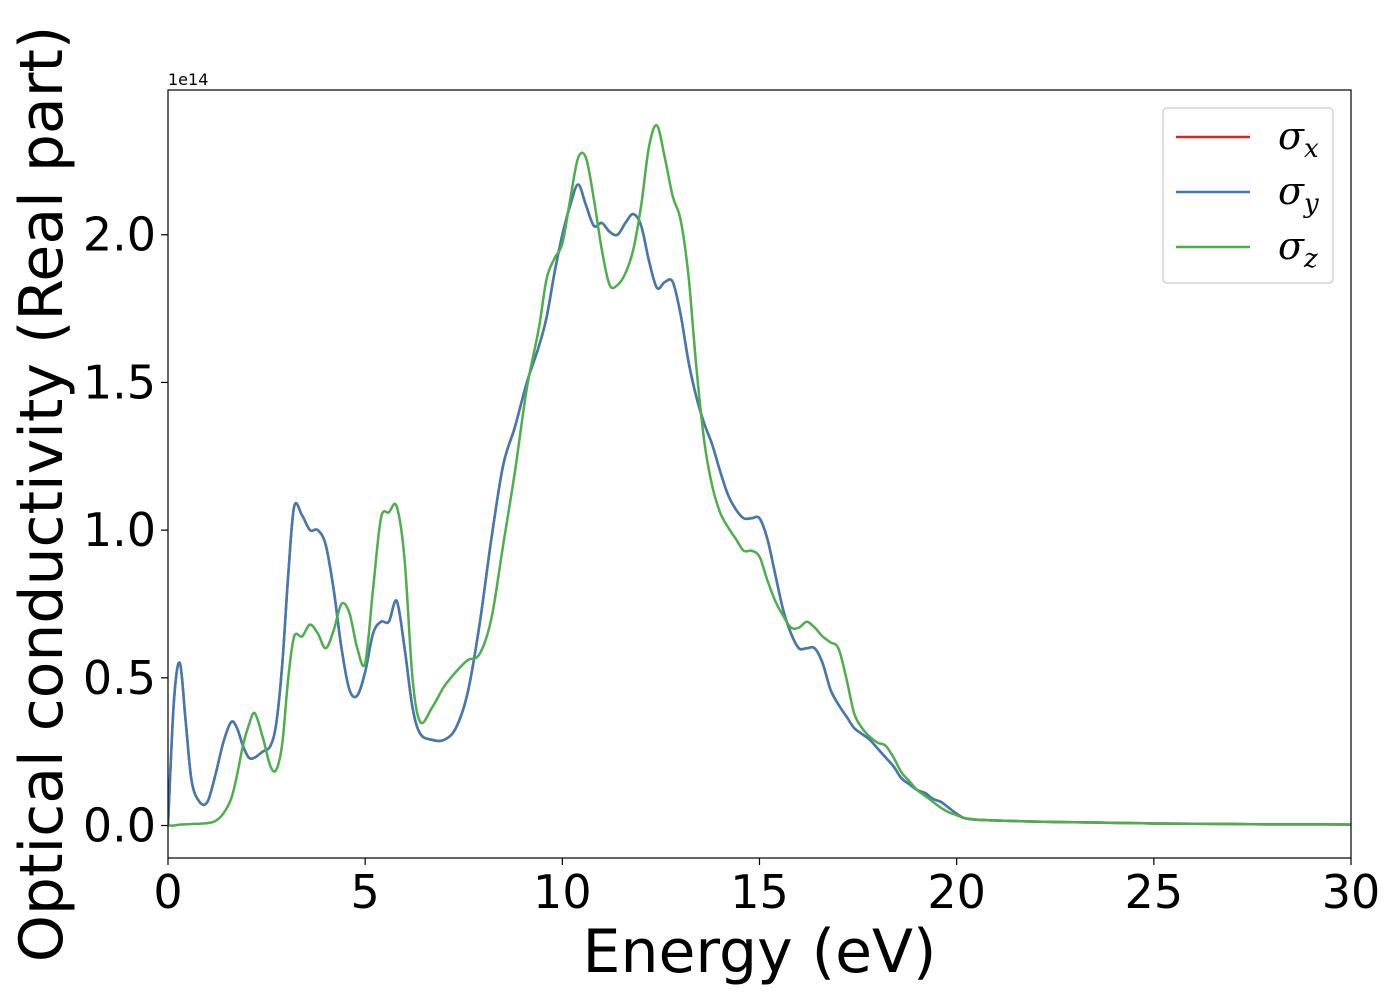  Describe the element at coordinates (119, 678) in the screenshot. I see `y-tick-label: 0.5` at that location.